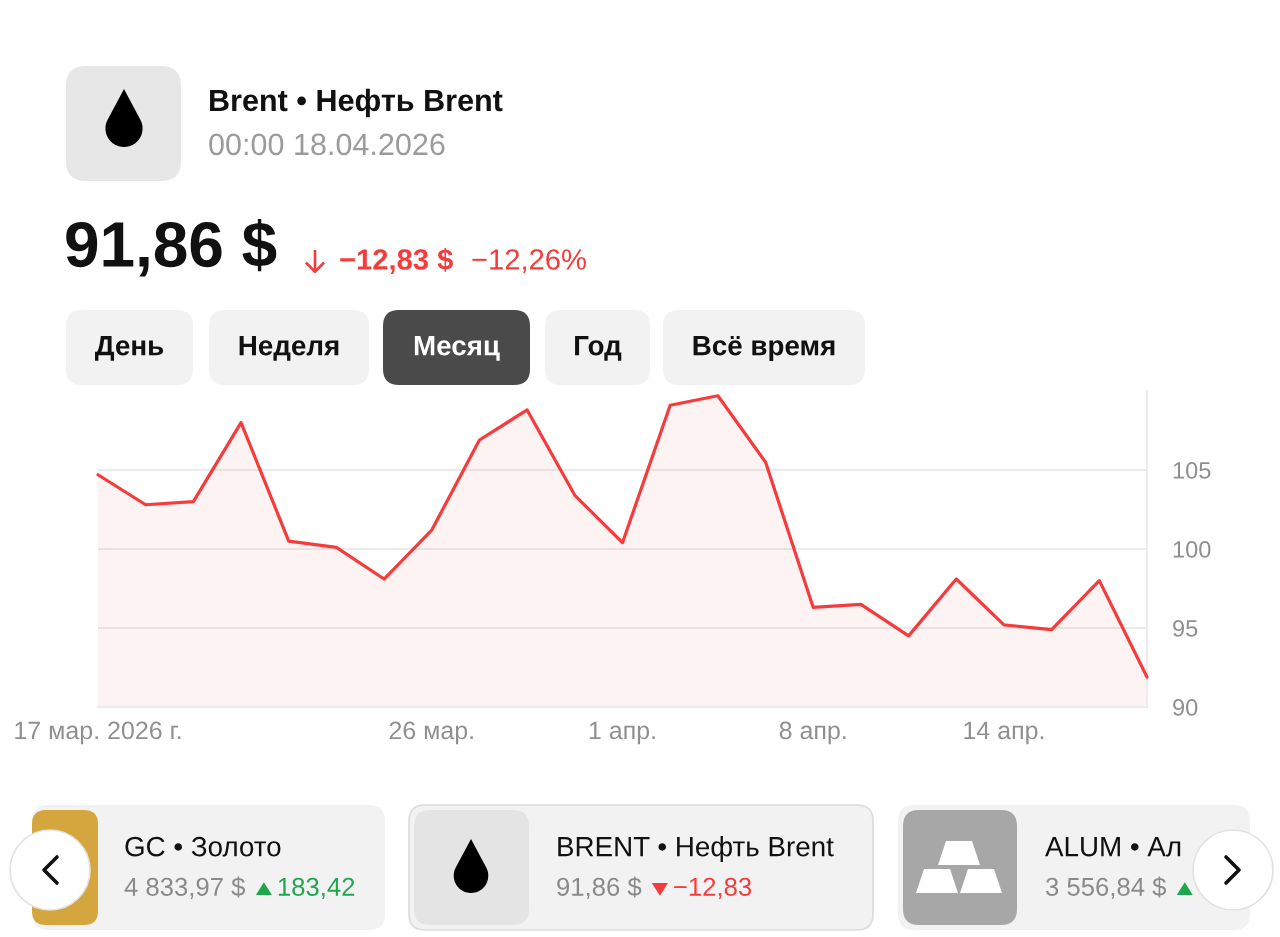 The image size is (1280, 937). What do you see at coordinates (1192, 549) in the screenshot?
I see `y-tick-label: 100` at bounding box center [1192, 549].